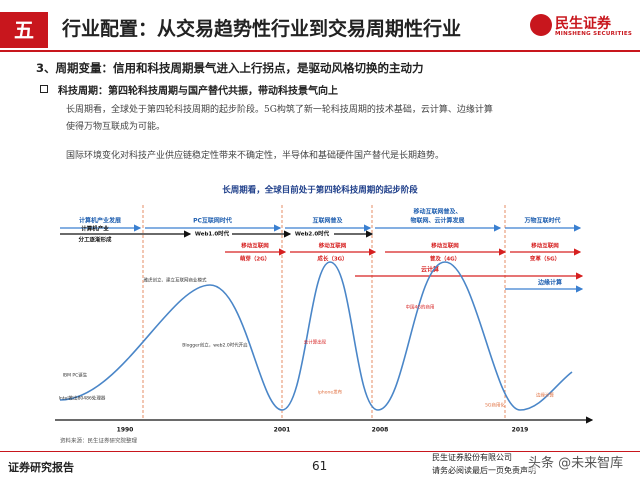 The height and width of the screenshot is (480, 640). What do you see at coordinates (541, 221) in the screenshot?
I see `era-label: 万物互联时代` at bounding box center [541, 221].